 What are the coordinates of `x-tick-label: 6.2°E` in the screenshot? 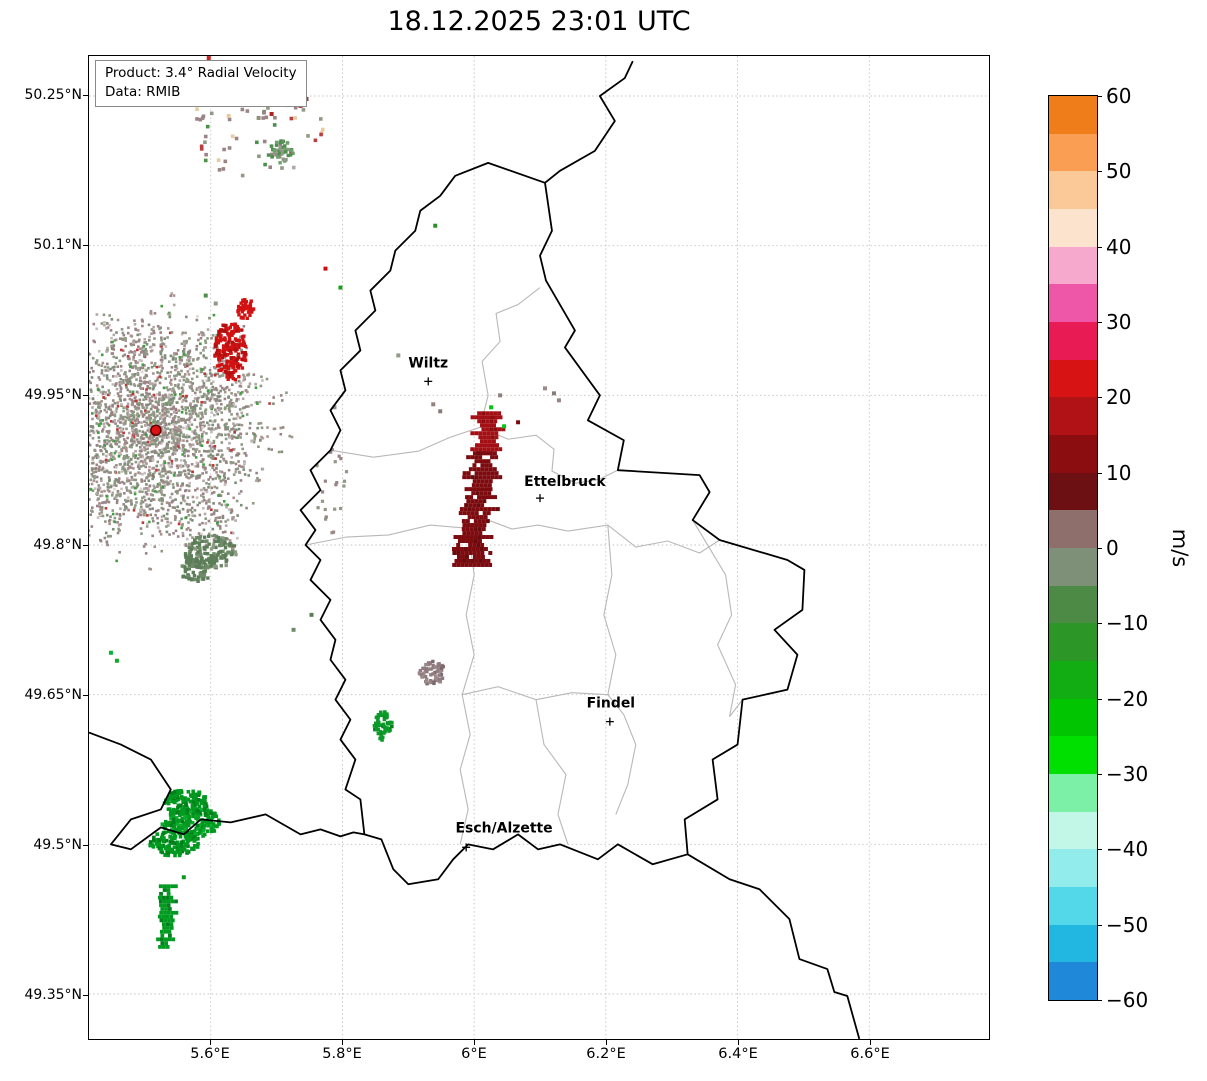 It's located at (606, 1054).